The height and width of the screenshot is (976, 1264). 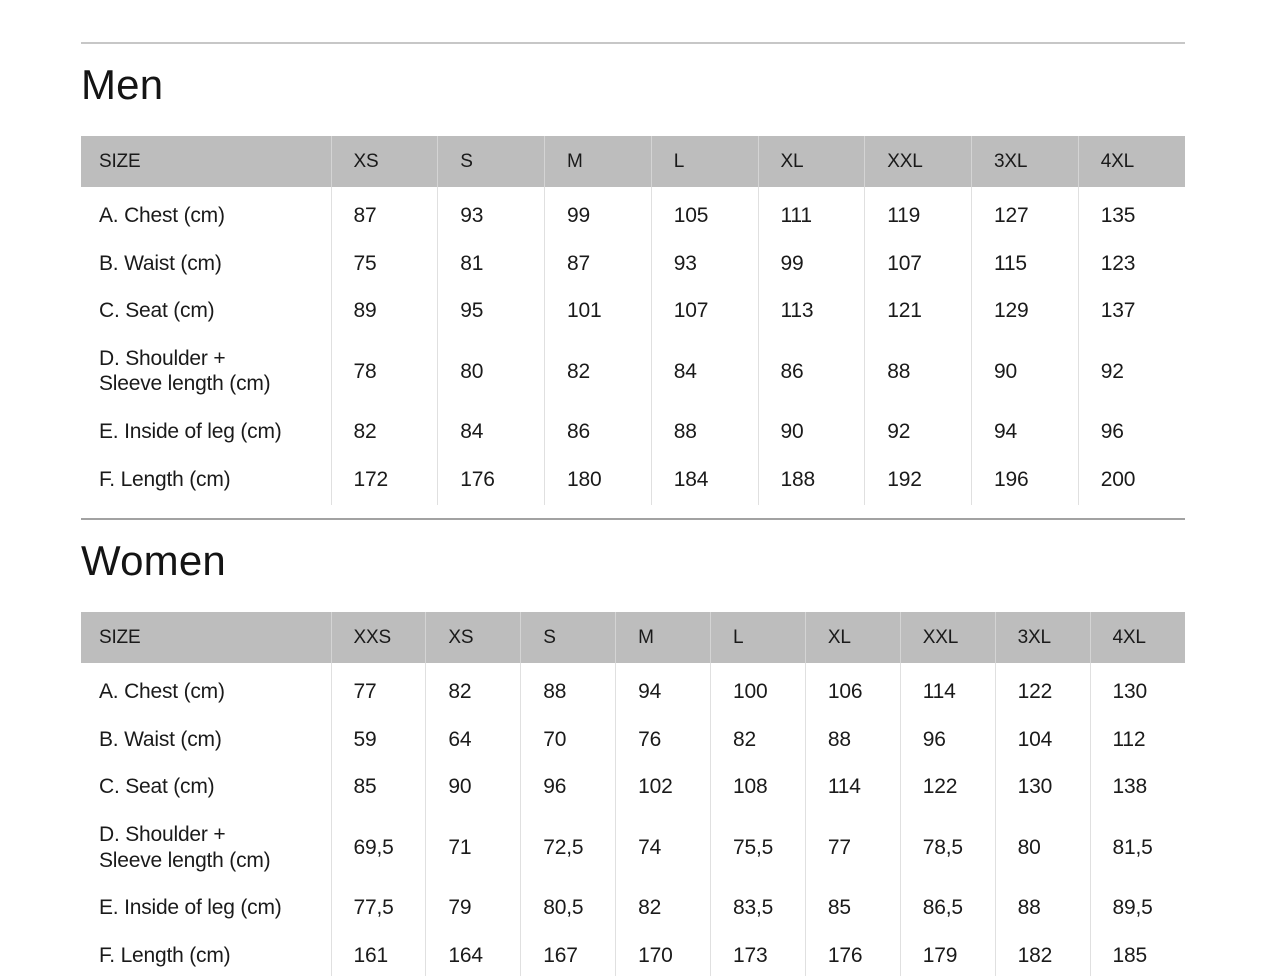 What do you see at coordinates (384, 263) in the screenshot?
I see `value-cell: 75` at bounding box center [384, 263].